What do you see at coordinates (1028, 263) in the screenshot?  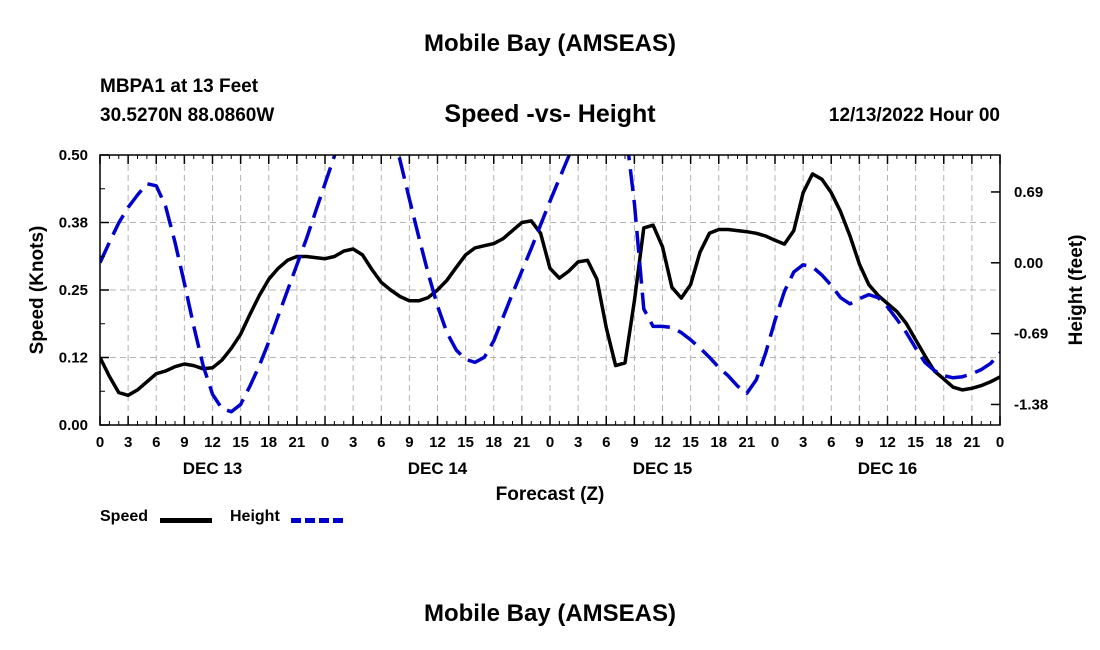 I see `y-right-tick-label: 0.00` at bounding box center [1028, 263].